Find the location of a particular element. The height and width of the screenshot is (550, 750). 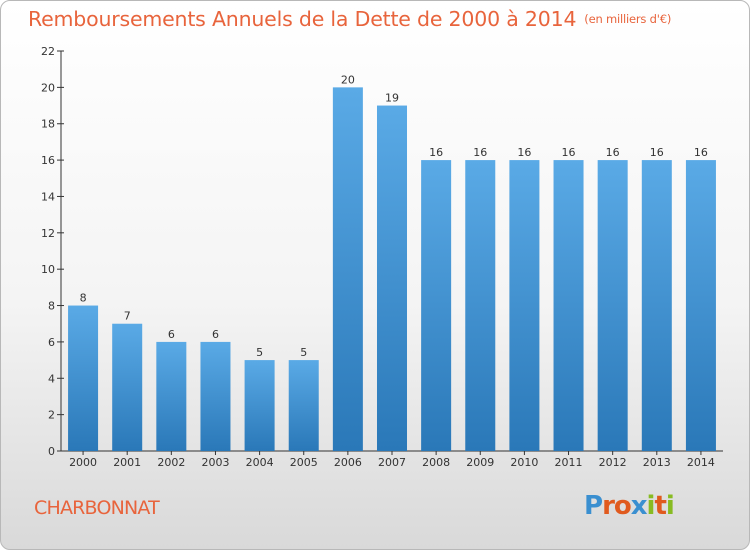

chart-unit-note: (en milliers d'€) is located at coordinates (628, 19).